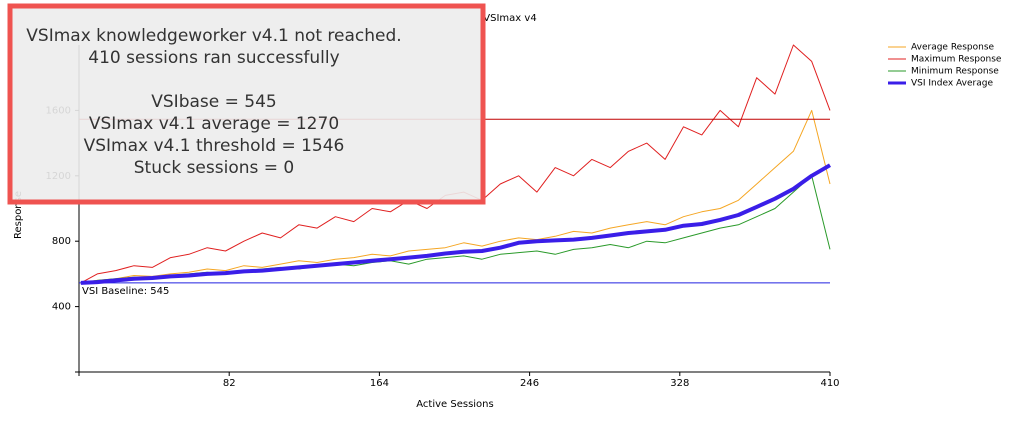 The image size is (1016, 445). Describe the element at coordinates (214, 168) in the screenshot. I see `summary-line: Stuck sessions = 0` at that location.